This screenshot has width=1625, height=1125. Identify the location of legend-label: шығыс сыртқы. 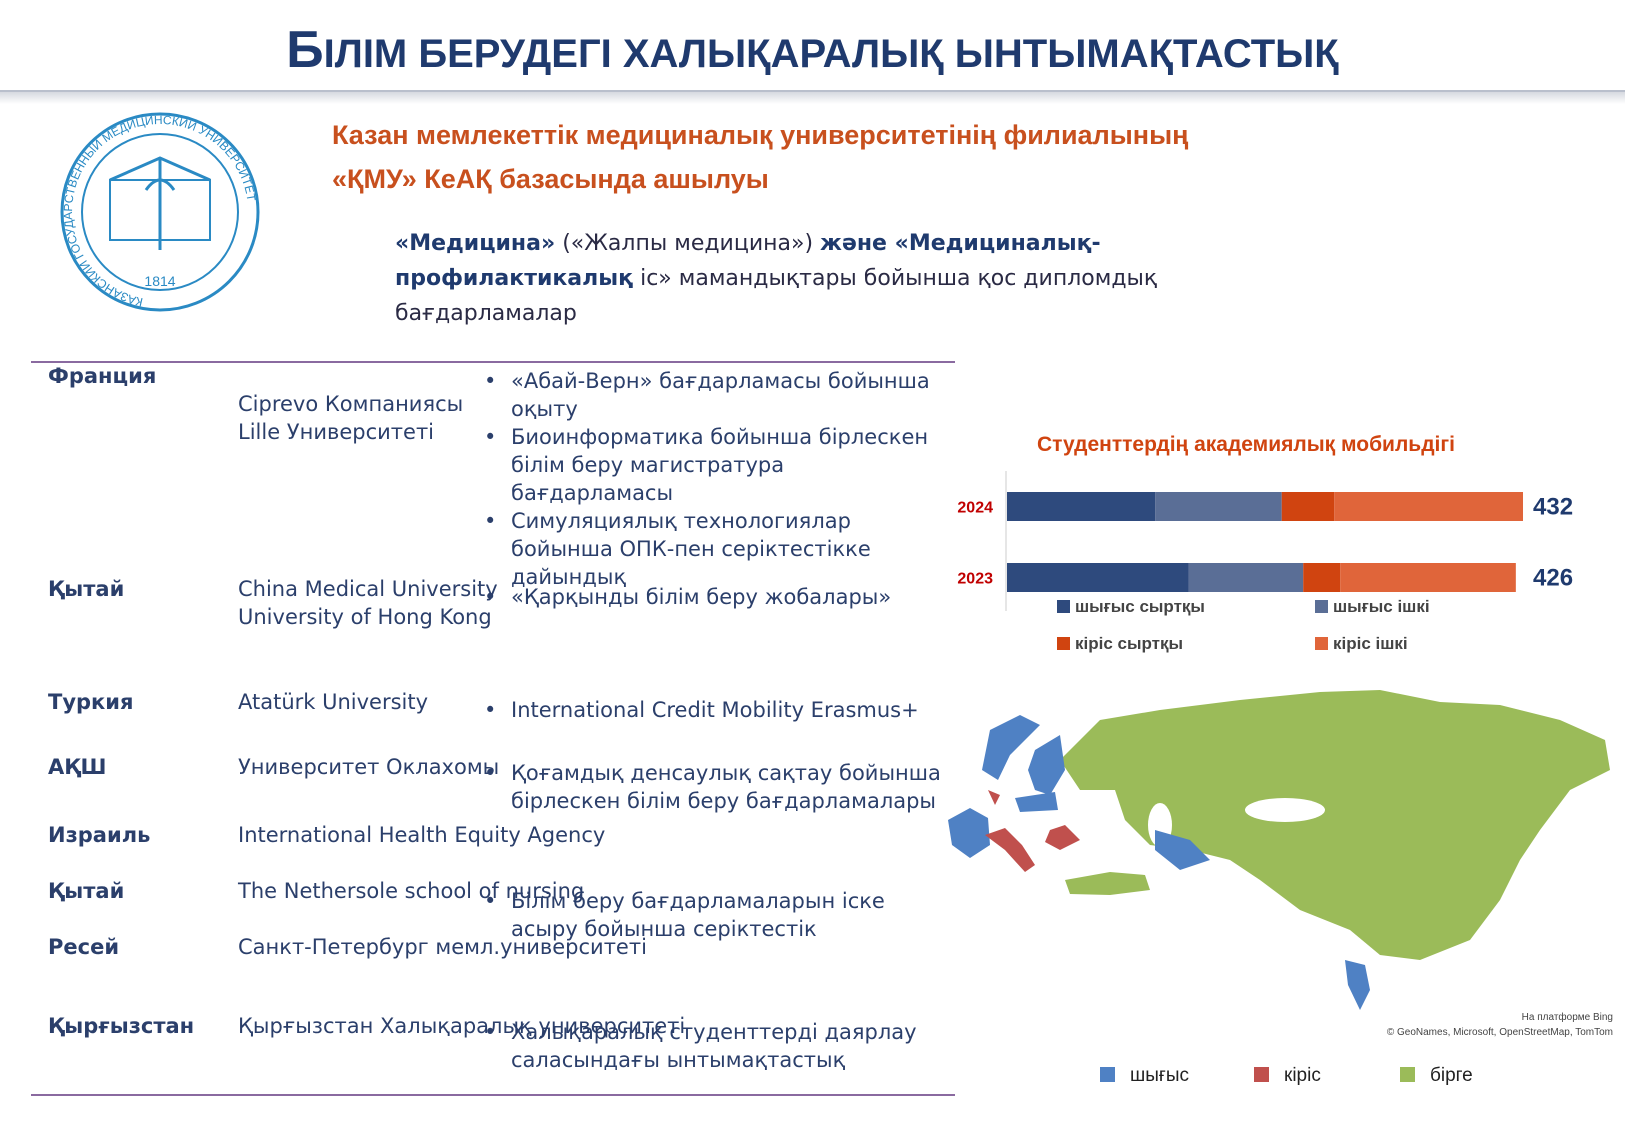
(1140, 606).